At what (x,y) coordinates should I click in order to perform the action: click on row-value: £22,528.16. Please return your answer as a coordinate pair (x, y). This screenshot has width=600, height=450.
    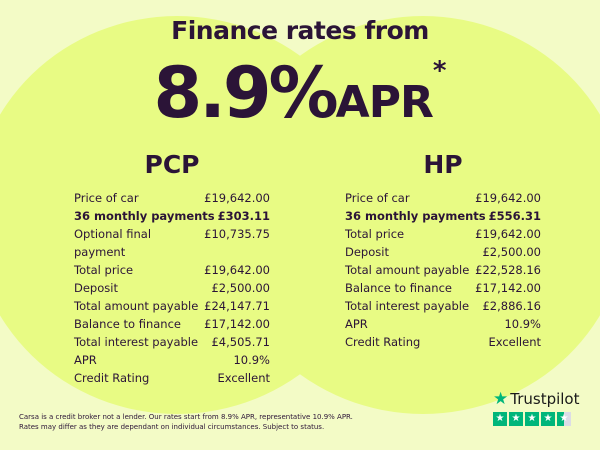
    Looking at the image, I should click on (508, 270).